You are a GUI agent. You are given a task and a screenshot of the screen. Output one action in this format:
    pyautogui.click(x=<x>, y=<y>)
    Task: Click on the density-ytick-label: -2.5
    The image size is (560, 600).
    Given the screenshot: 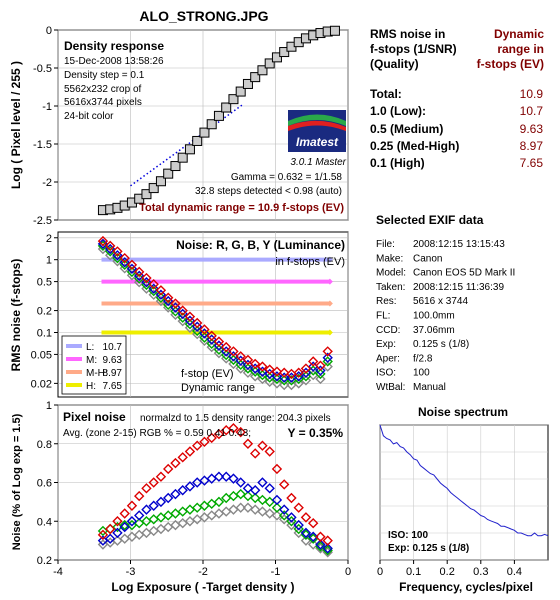 What is the action you would take?
    pyautogui.click(x=42, y=221)
    